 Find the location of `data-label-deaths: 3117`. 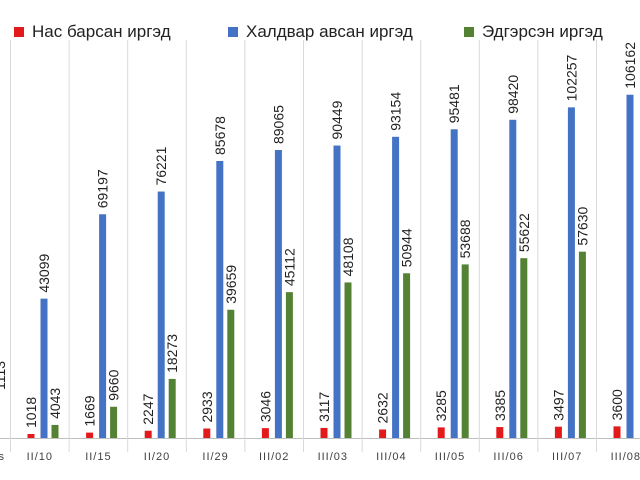

data-label-deaths: 3117 is located at coordinates (324, 407).